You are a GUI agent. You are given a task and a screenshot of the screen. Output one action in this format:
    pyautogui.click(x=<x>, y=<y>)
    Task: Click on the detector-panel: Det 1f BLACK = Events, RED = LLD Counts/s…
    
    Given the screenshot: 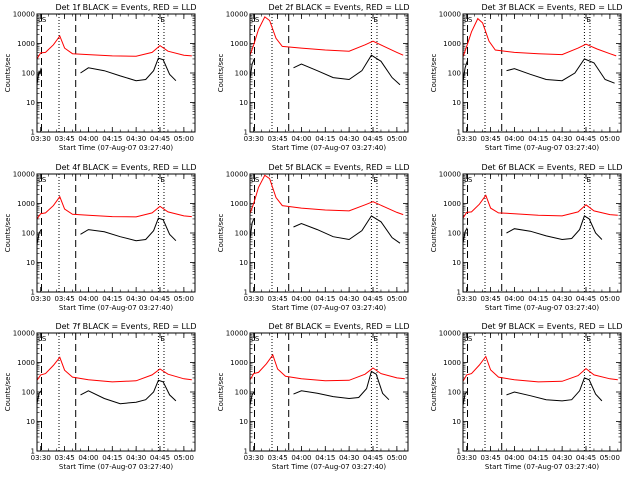 What is the action you would take?
    pyautogui.click(x=100, y=77)
    